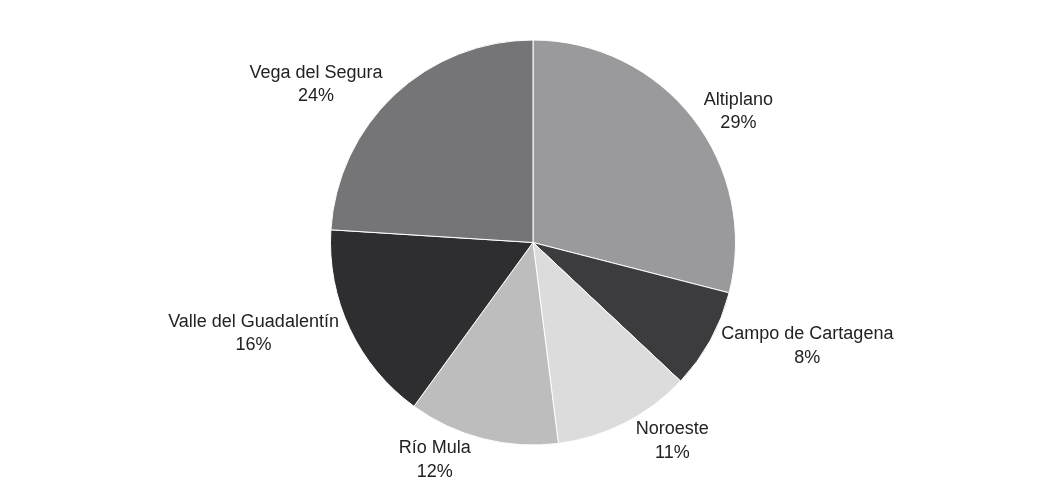 Image resolution: width=1062 pixels, height=486 pixels. Describe the element at coordinates (253, 344) in the screenshot. I see `data-label: 16%` at that location.